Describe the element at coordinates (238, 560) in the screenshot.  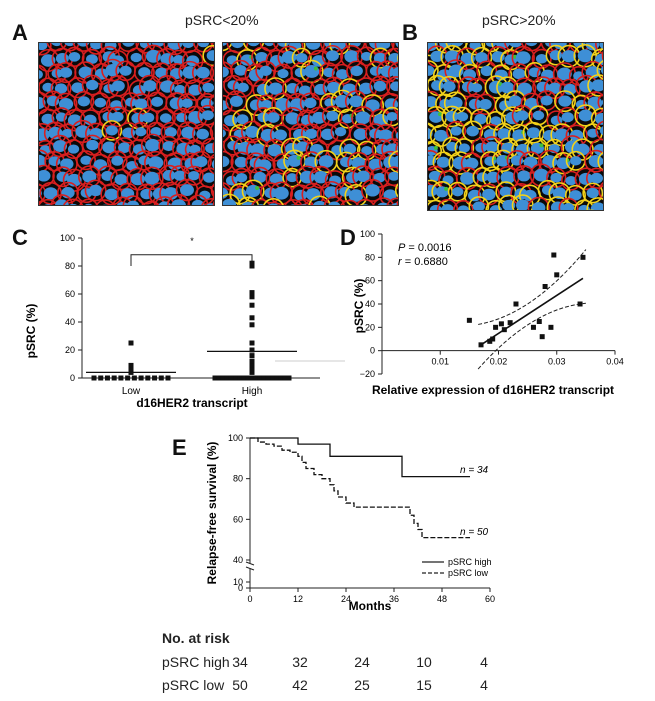
I see `y-tick-label: 40` at that location.